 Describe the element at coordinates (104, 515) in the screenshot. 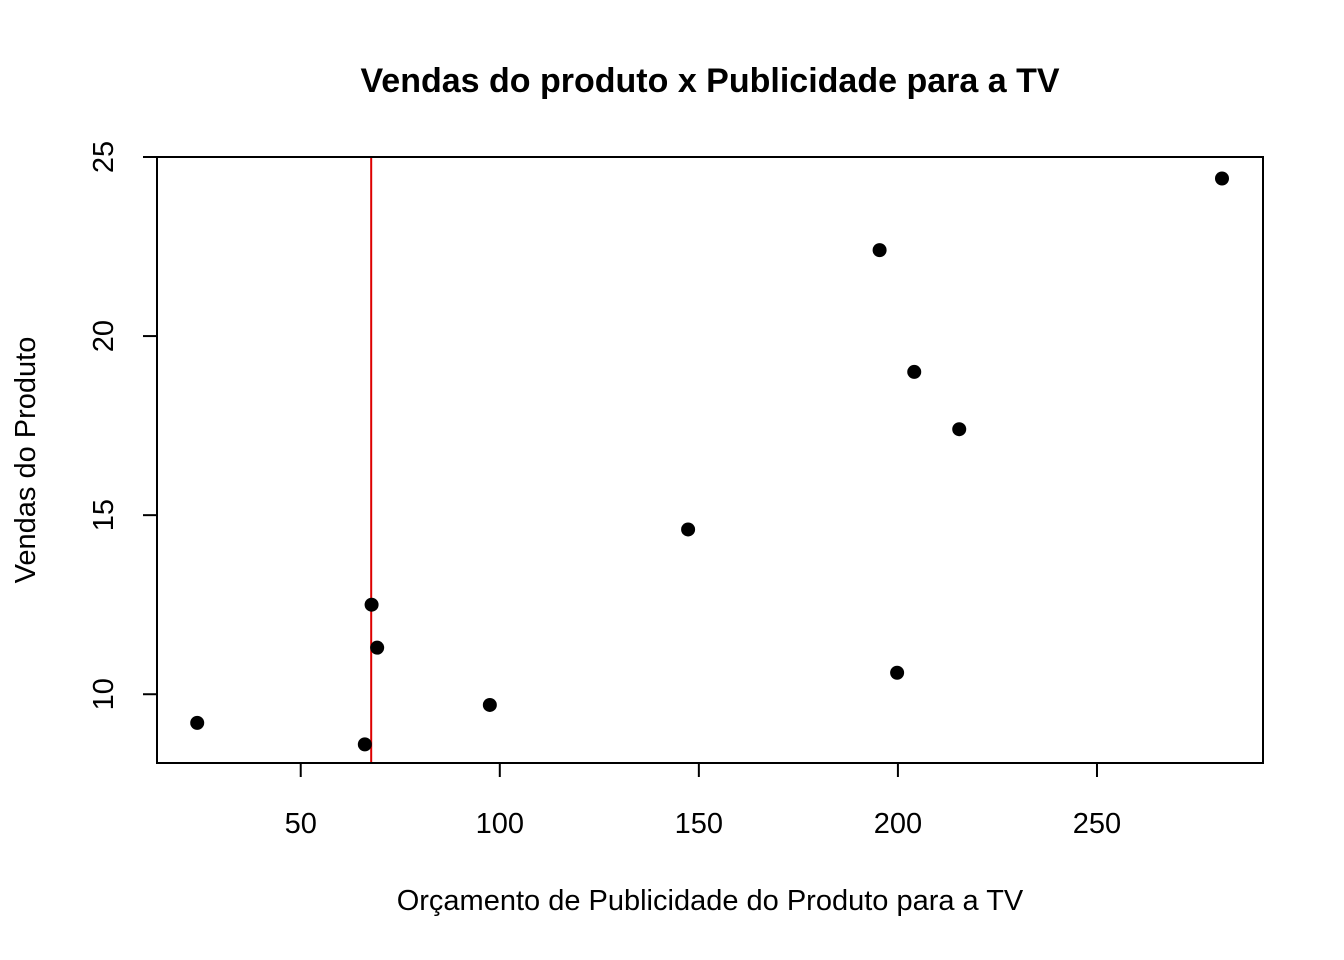

I see `y-tick-label: 15` at that location.